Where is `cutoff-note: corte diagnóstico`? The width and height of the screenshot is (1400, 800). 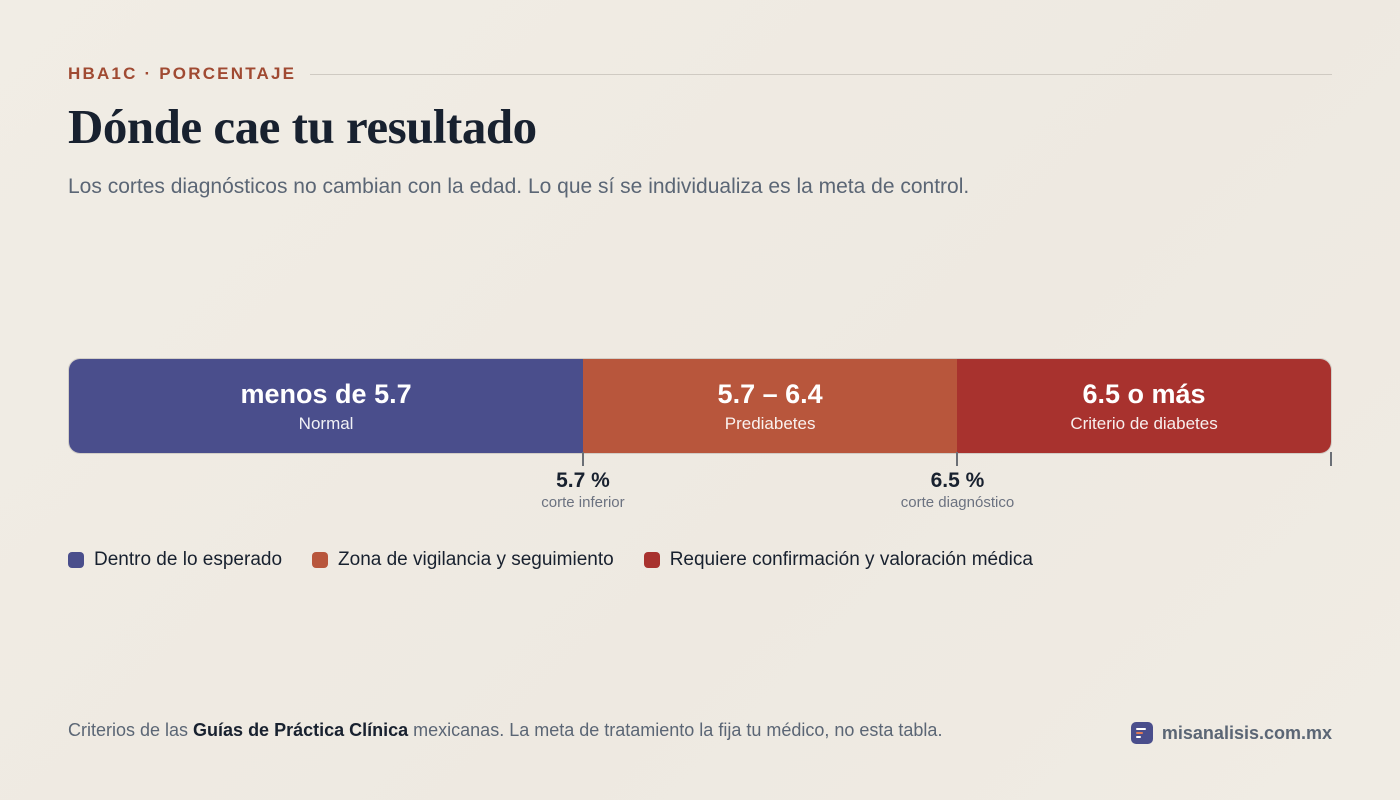
cutoff-note: corte diagnóstico is located at coordinates (957, 502).